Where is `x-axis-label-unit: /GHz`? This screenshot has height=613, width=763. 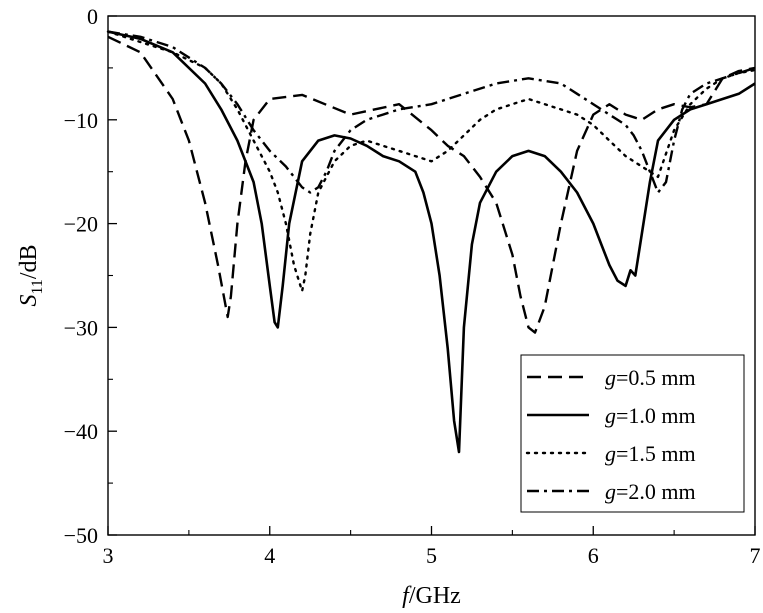 x-axis-label-unit: /GHz is located at coordinates (435, 596).